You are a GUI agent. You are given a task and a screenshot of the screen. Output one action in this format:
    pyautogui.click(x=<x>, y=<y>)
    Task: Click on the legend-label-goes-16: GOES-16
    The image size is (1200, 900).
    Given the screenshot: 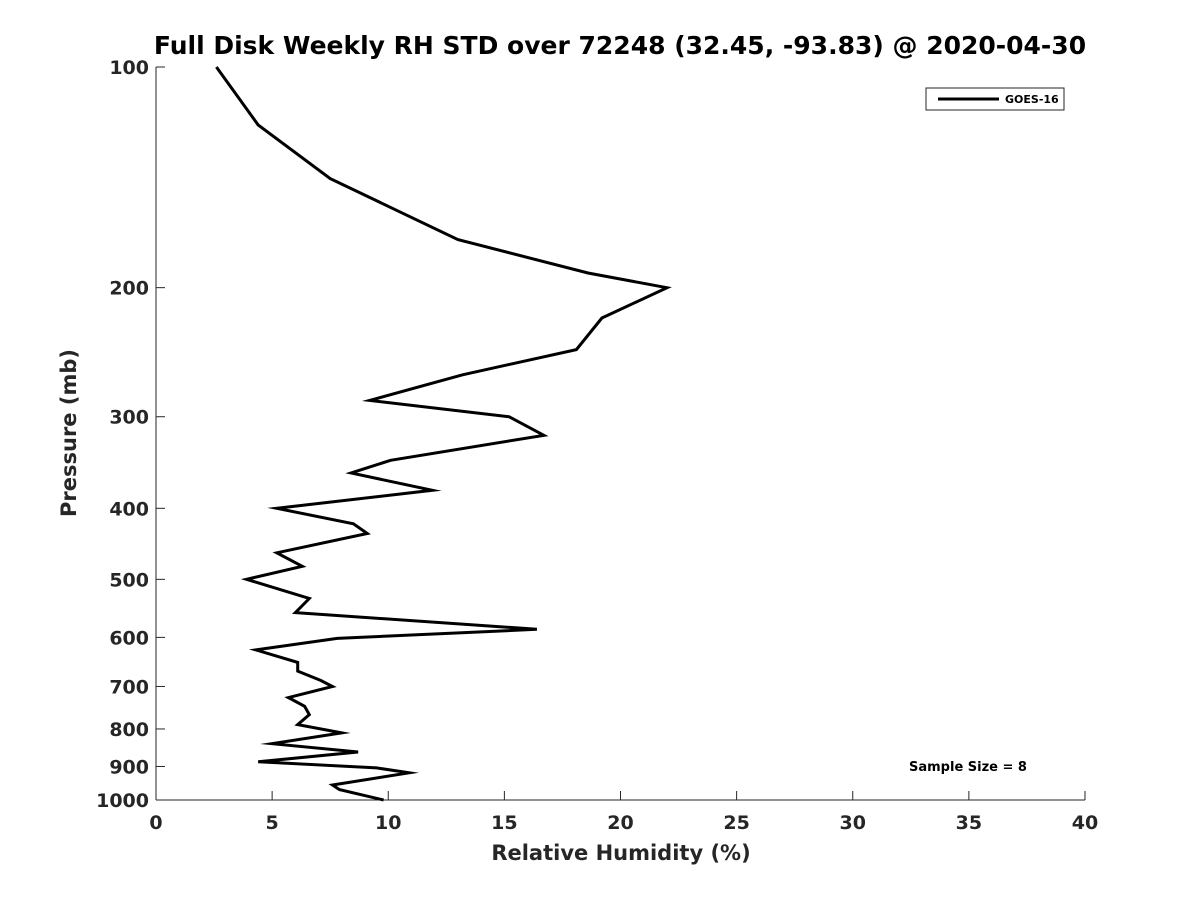 What is the action you would take?
    pyautogui.click(x=1032, y=99)
    